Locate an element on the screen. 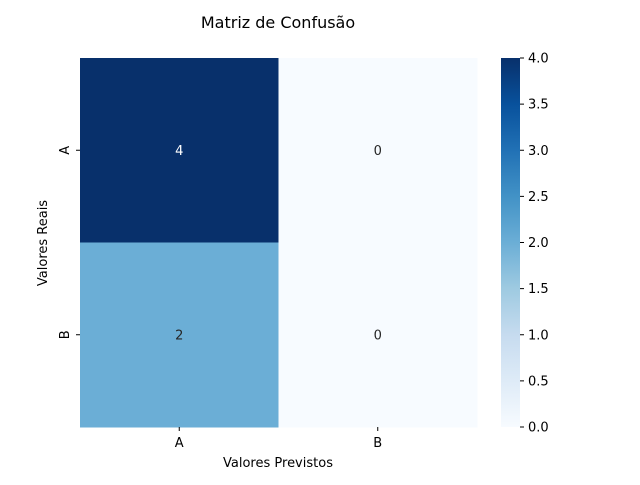 The width and height of the screenshot is (640, 485). heatmap-cell-B-A is located at coordinates (179, 335).